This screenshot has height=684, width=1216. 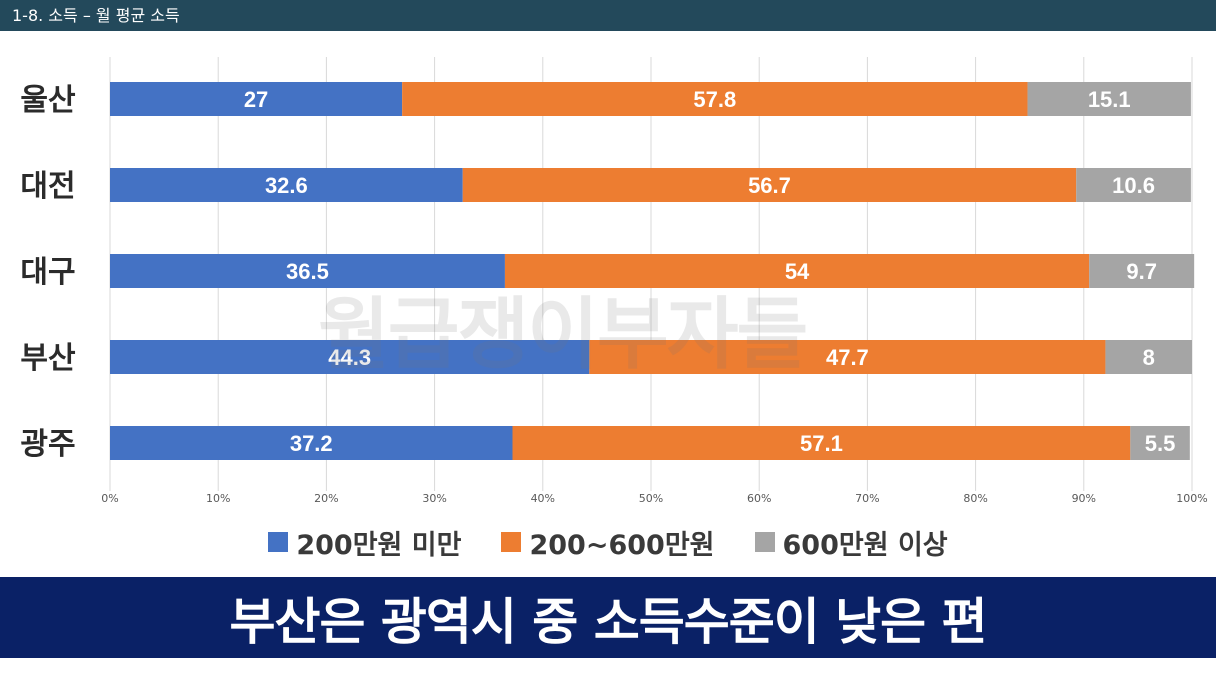 I want to click on data-label: 57.8, so click(x=714, y=99).